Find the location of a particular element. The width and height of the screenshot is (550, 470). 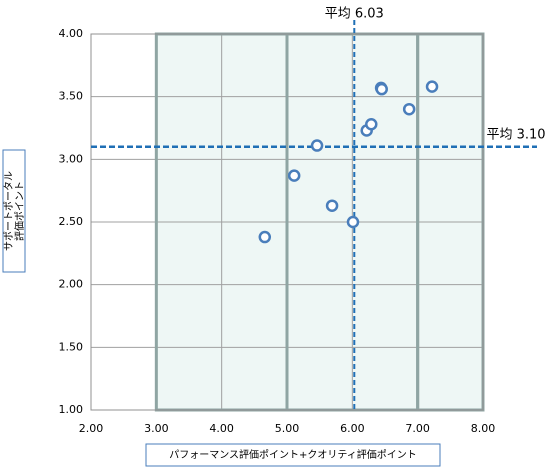

y-tick-label: 1.50 is located at coordinates (71, 346).